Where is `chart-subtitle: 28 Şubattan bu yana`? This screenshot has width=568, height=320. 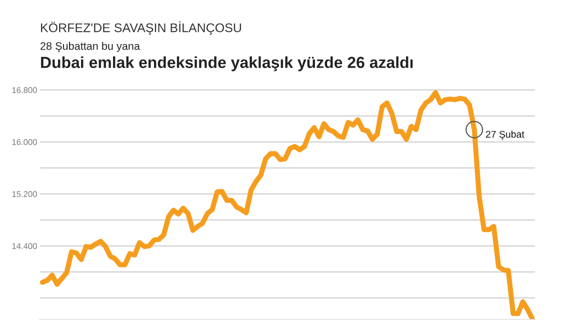 chart-subtitle: 28 Şubattan bu yana is located at coordinates (90, 47).